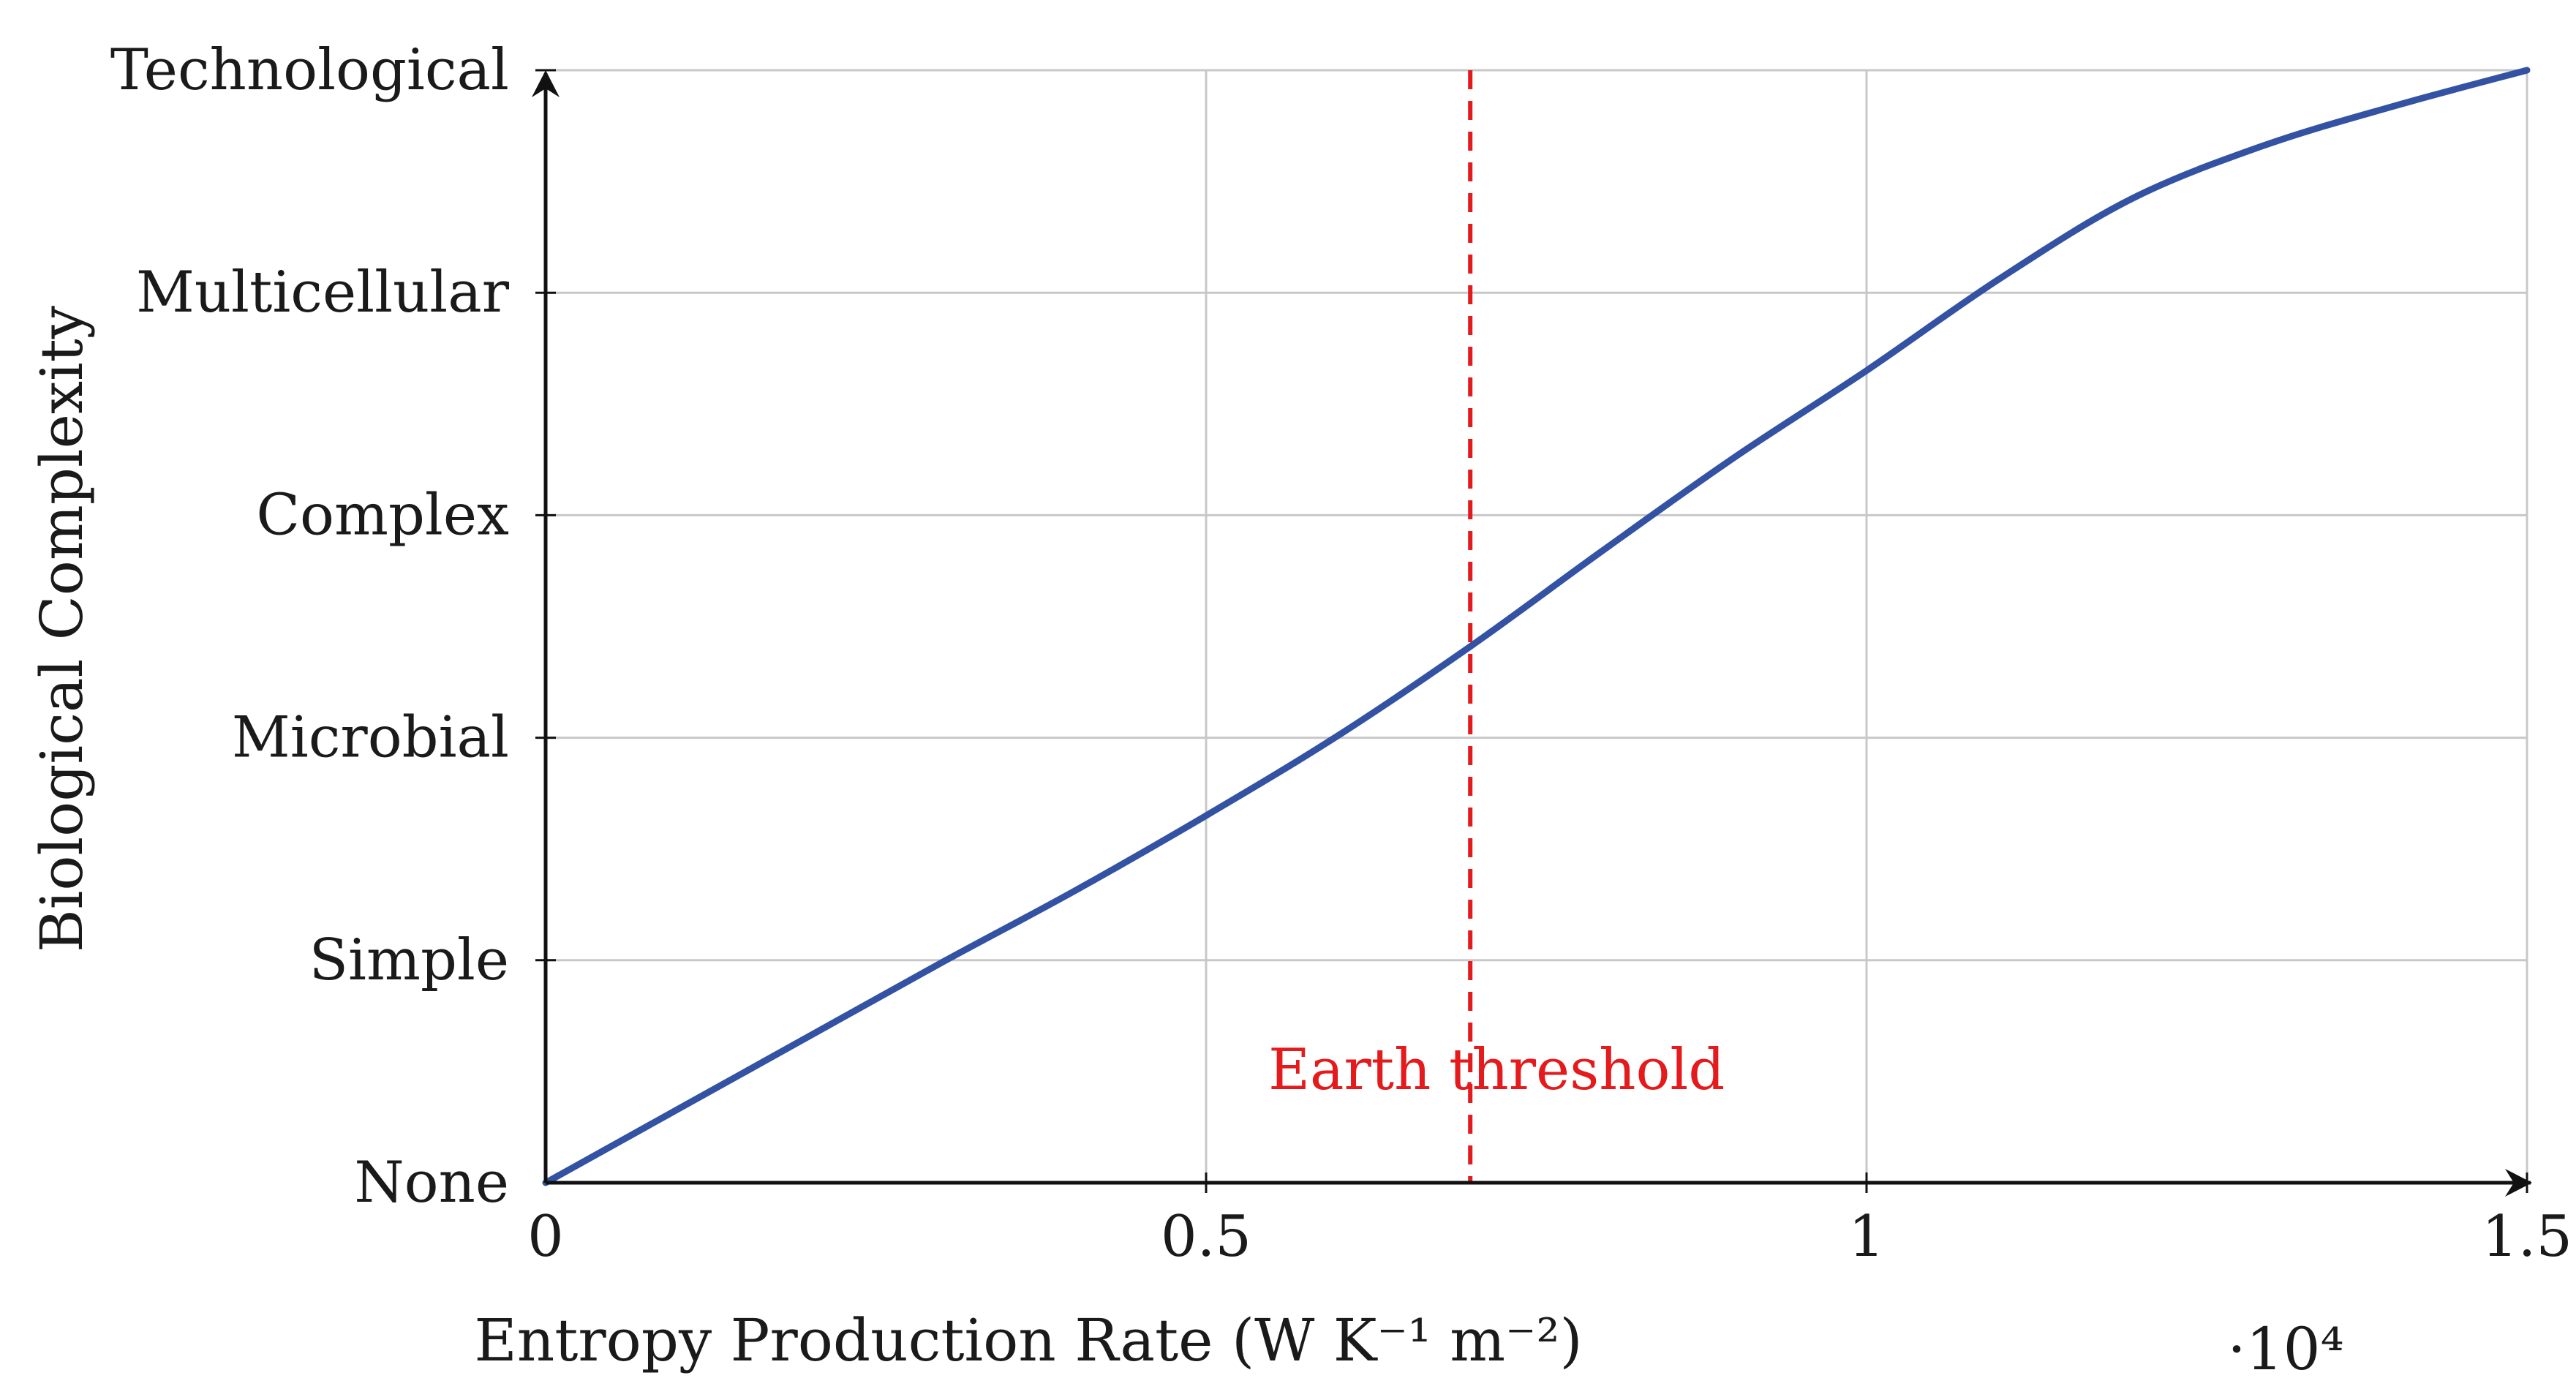 This screenshot has height=1389, width=2576. What do you see at coordinates (1206, 1237) in the screenshot?
I see `x-tick-label: 0.5` at bounding box center [1206, 1237].